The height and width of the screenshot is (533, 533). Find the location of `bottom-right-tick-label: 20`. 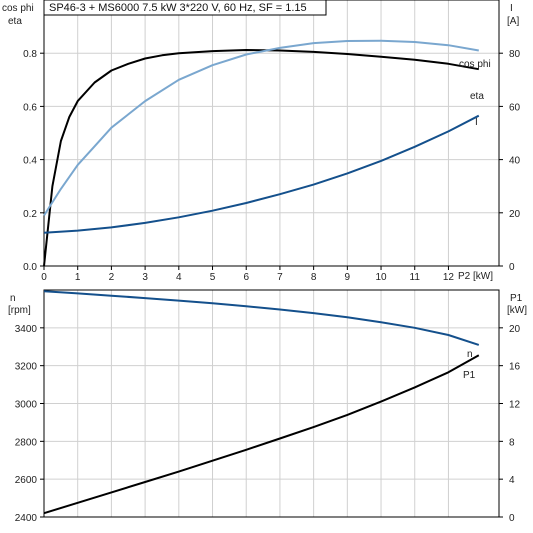

bottom-right-tick-label: 20 is located at coordinates (515, 329).